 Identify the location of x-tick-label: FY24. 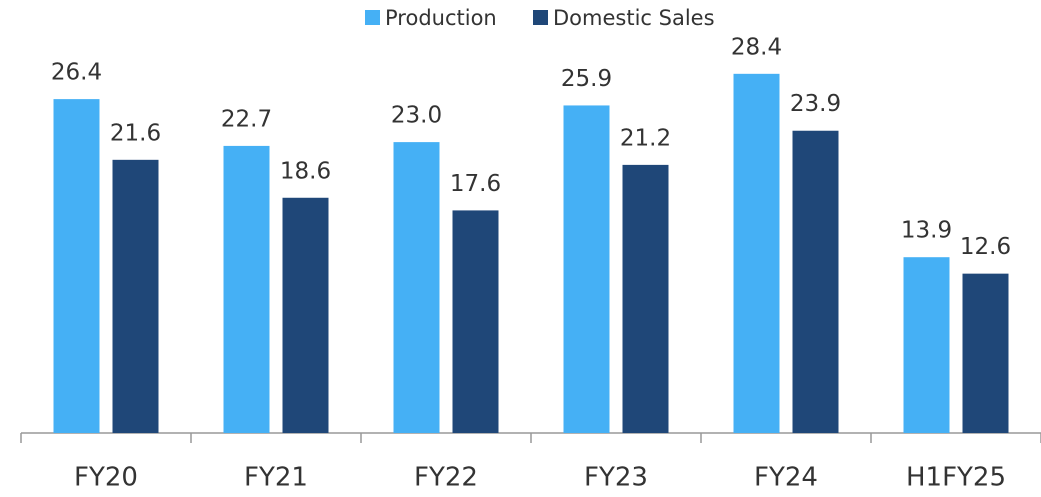
(786, 478).